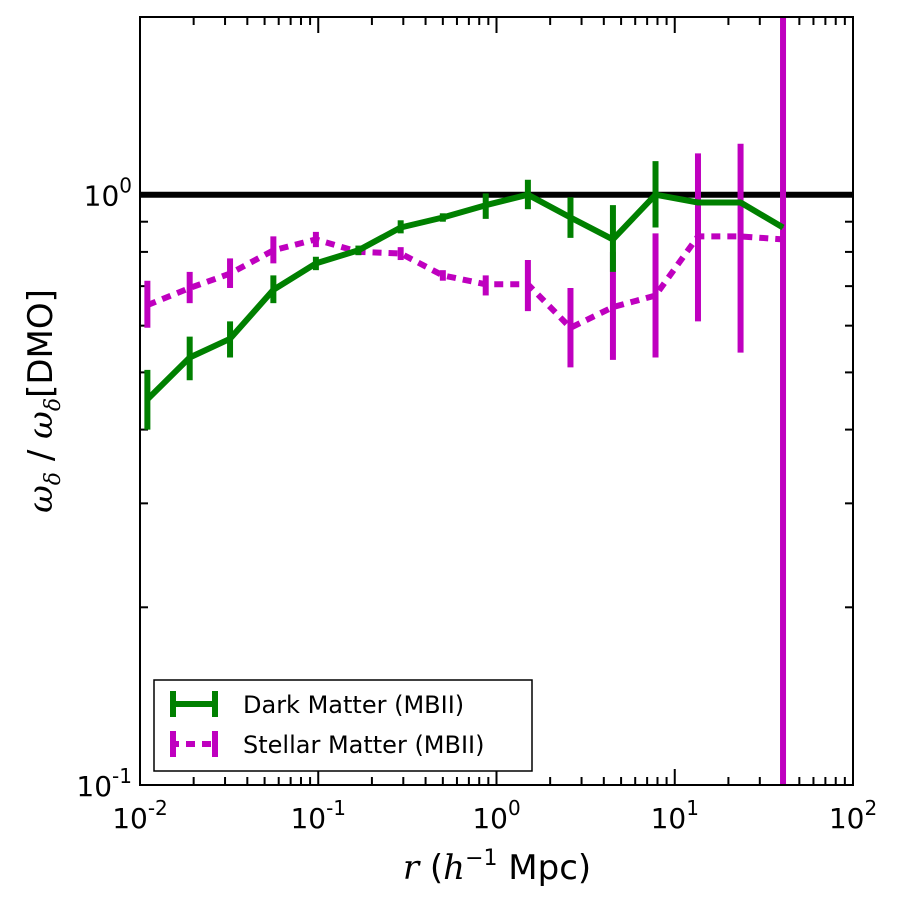  What do you see at coordinates (41, 425) in the screenshot?
I see `y-label-omega-2: ω` at bounding box center [41, 425].